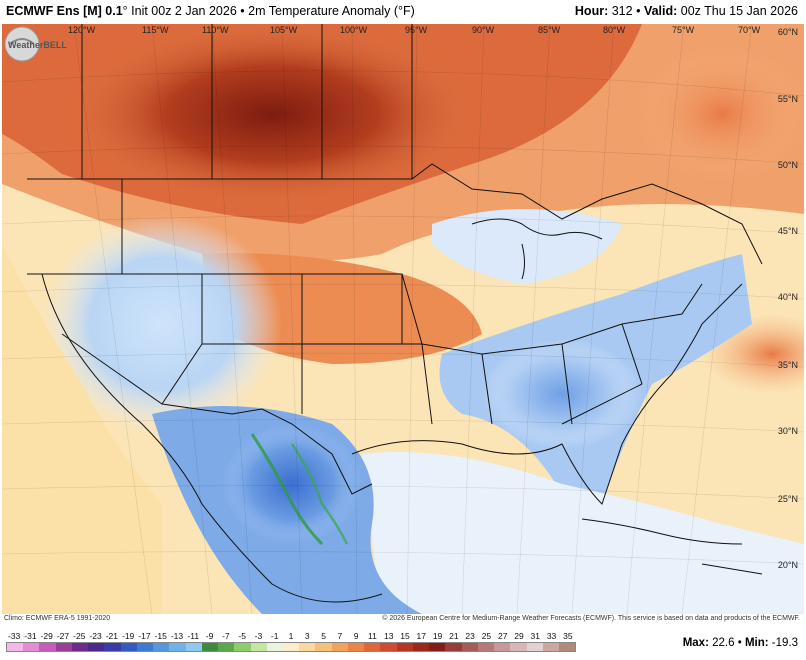 The height and width of the screenshot is (660, 806). What do you see at coordinates (144, 636) in the screenshot?
I see `legend-tick-label: -17` at bounding box center [144, 636].